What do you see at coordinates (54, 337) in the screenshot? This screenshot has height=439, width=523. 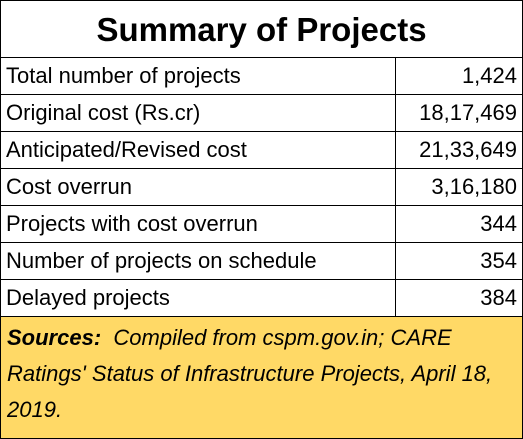 I see `sources-label: Sources:` at bounding box center [54, 337].